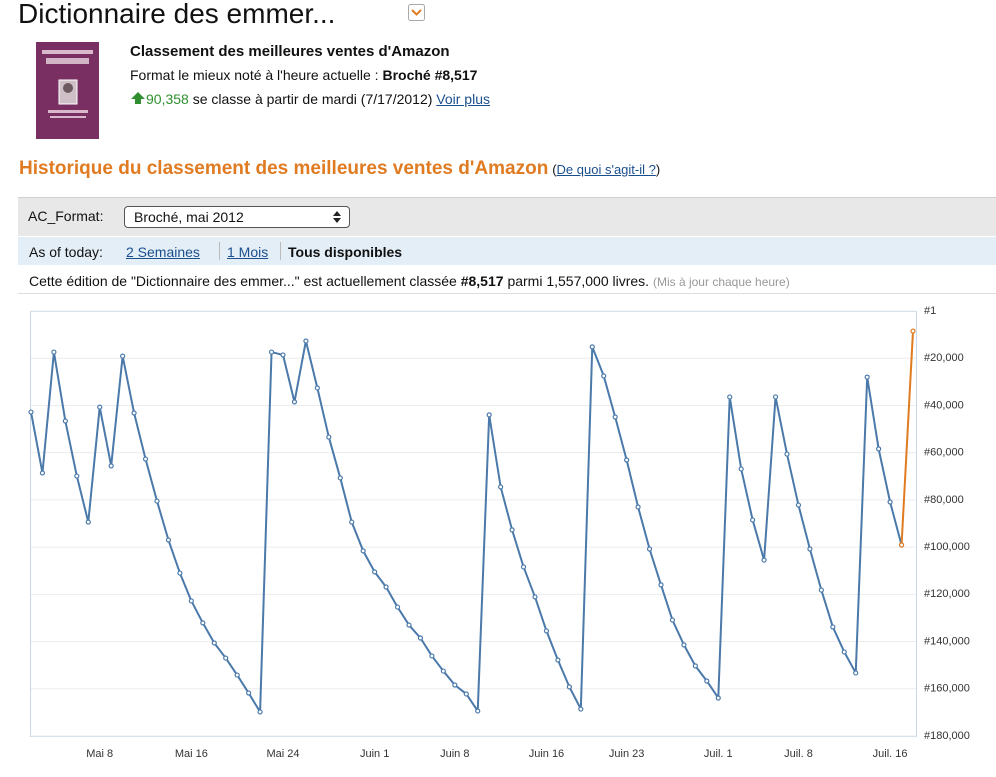 Image resolution: width=996 pixels, height=777 pixels. What do you see at coordinates (463, 99) in the screenshot?
I see `more-link: Voir plus` at bounding box center [463, 99].